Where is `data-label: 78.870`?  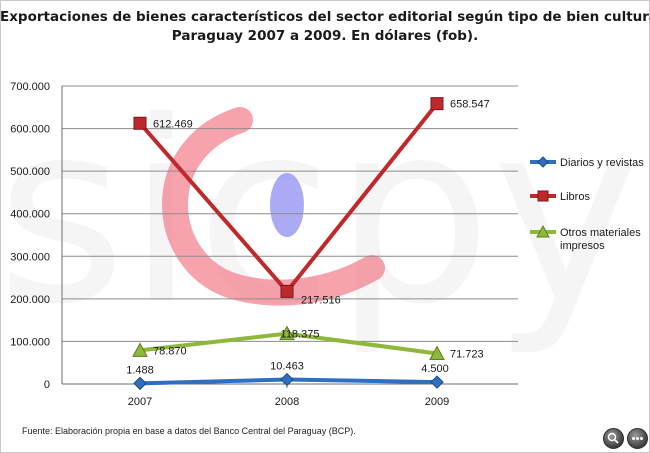
data-label: 78.870 is located at coordinates (170, 351).